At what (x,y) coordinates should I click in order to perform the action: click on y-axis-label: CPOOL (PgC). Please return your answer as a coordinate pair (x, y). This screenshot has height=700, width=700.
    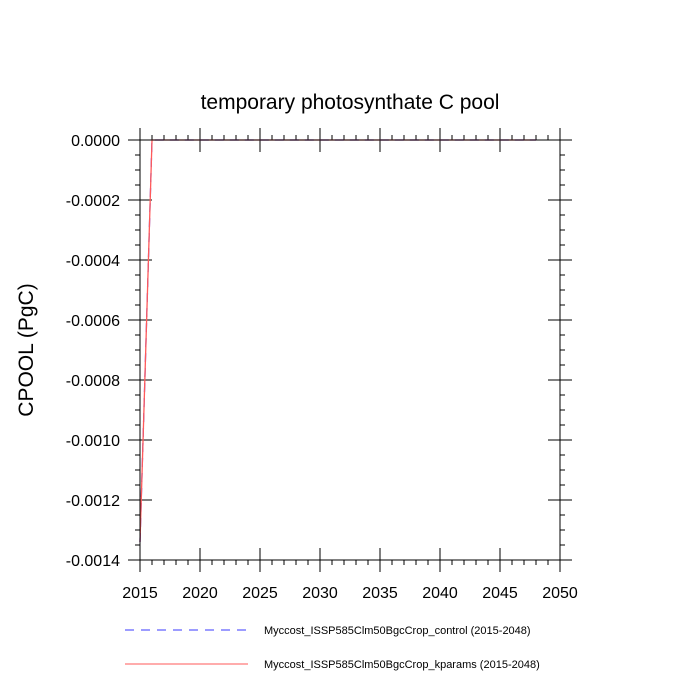
    Looking at the image, I should click on (26, 349).